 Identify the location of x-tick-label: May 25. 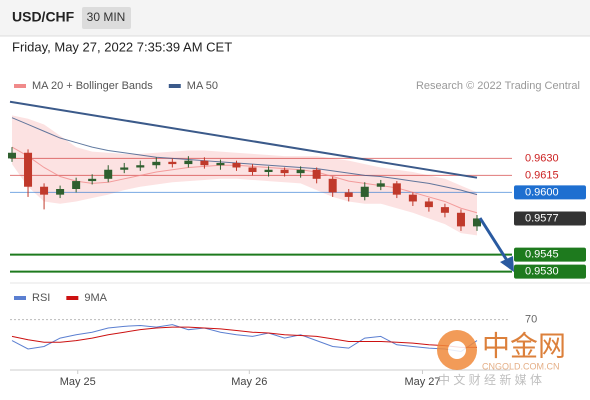
(78, 382).